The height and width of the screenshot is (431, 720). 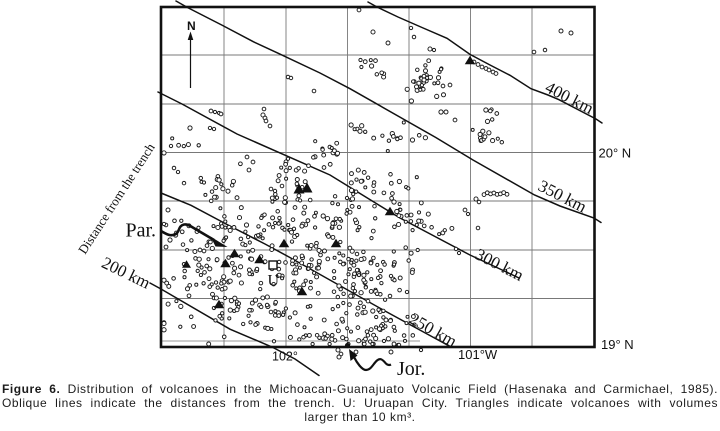 What do you see at coordinates (478, 354) in the screenshot?
I see `svg-text: 101°W` at bounding box center [478, 354].